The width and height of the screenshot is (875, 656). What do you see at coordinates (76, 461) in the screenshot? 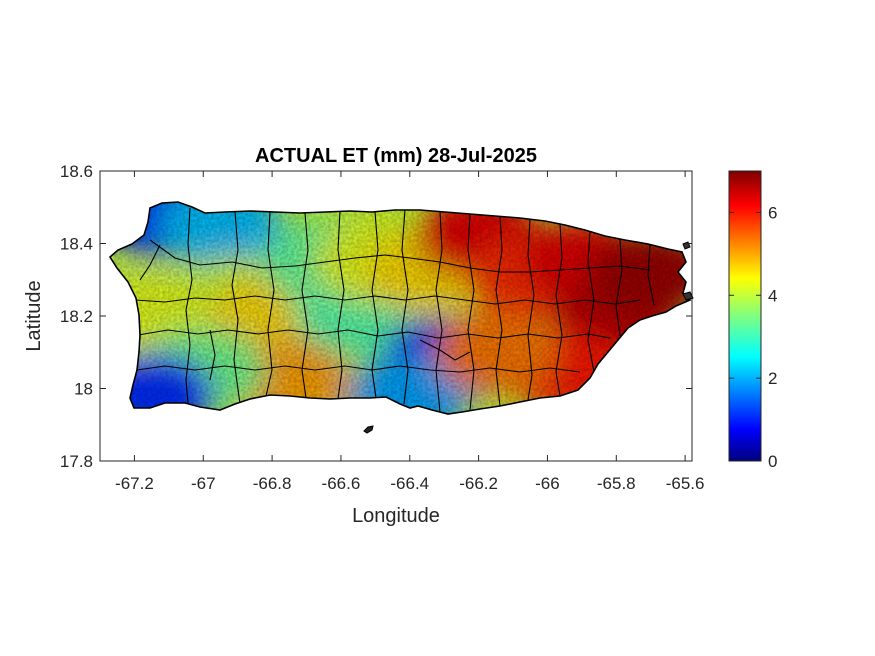
I see `y-tick-label: 17.8` at bounding box center [76, 461].